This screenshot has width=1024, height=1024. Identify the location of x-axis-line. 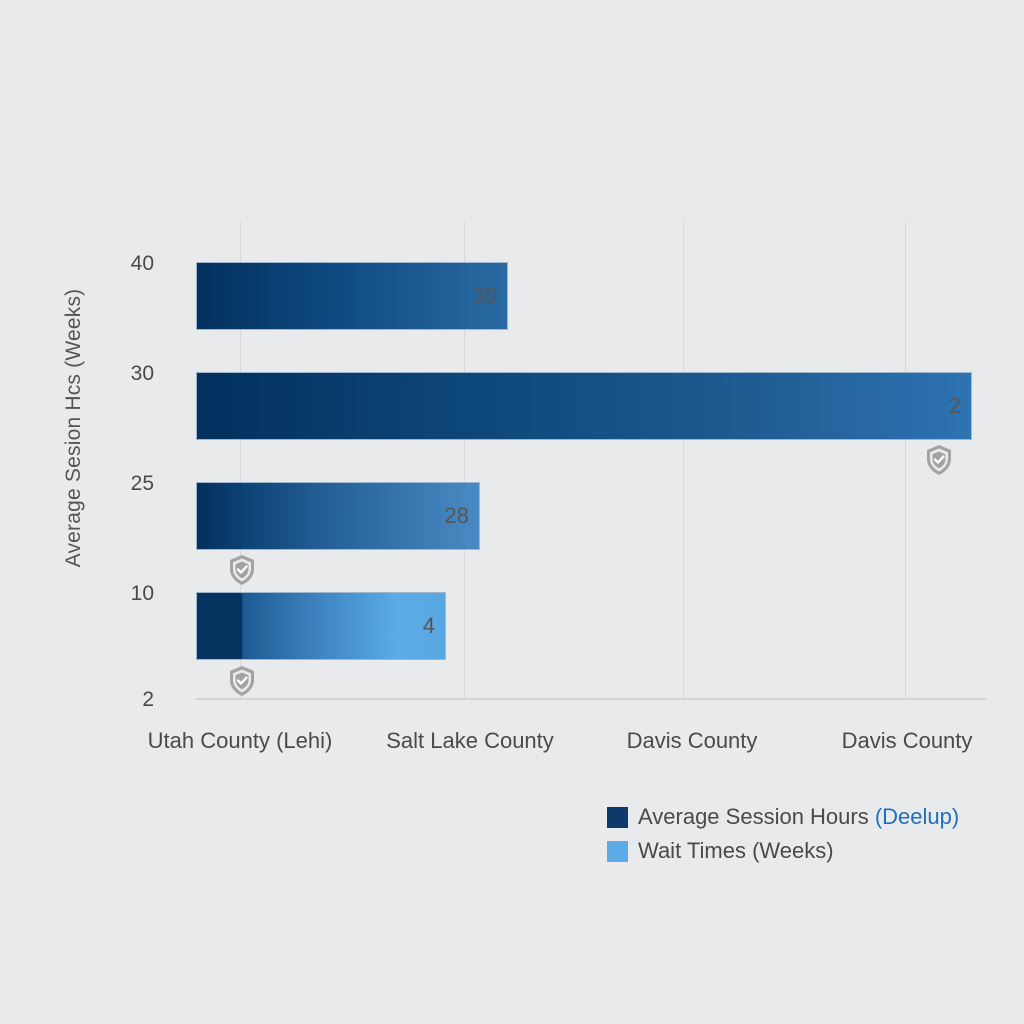
(591, 699).